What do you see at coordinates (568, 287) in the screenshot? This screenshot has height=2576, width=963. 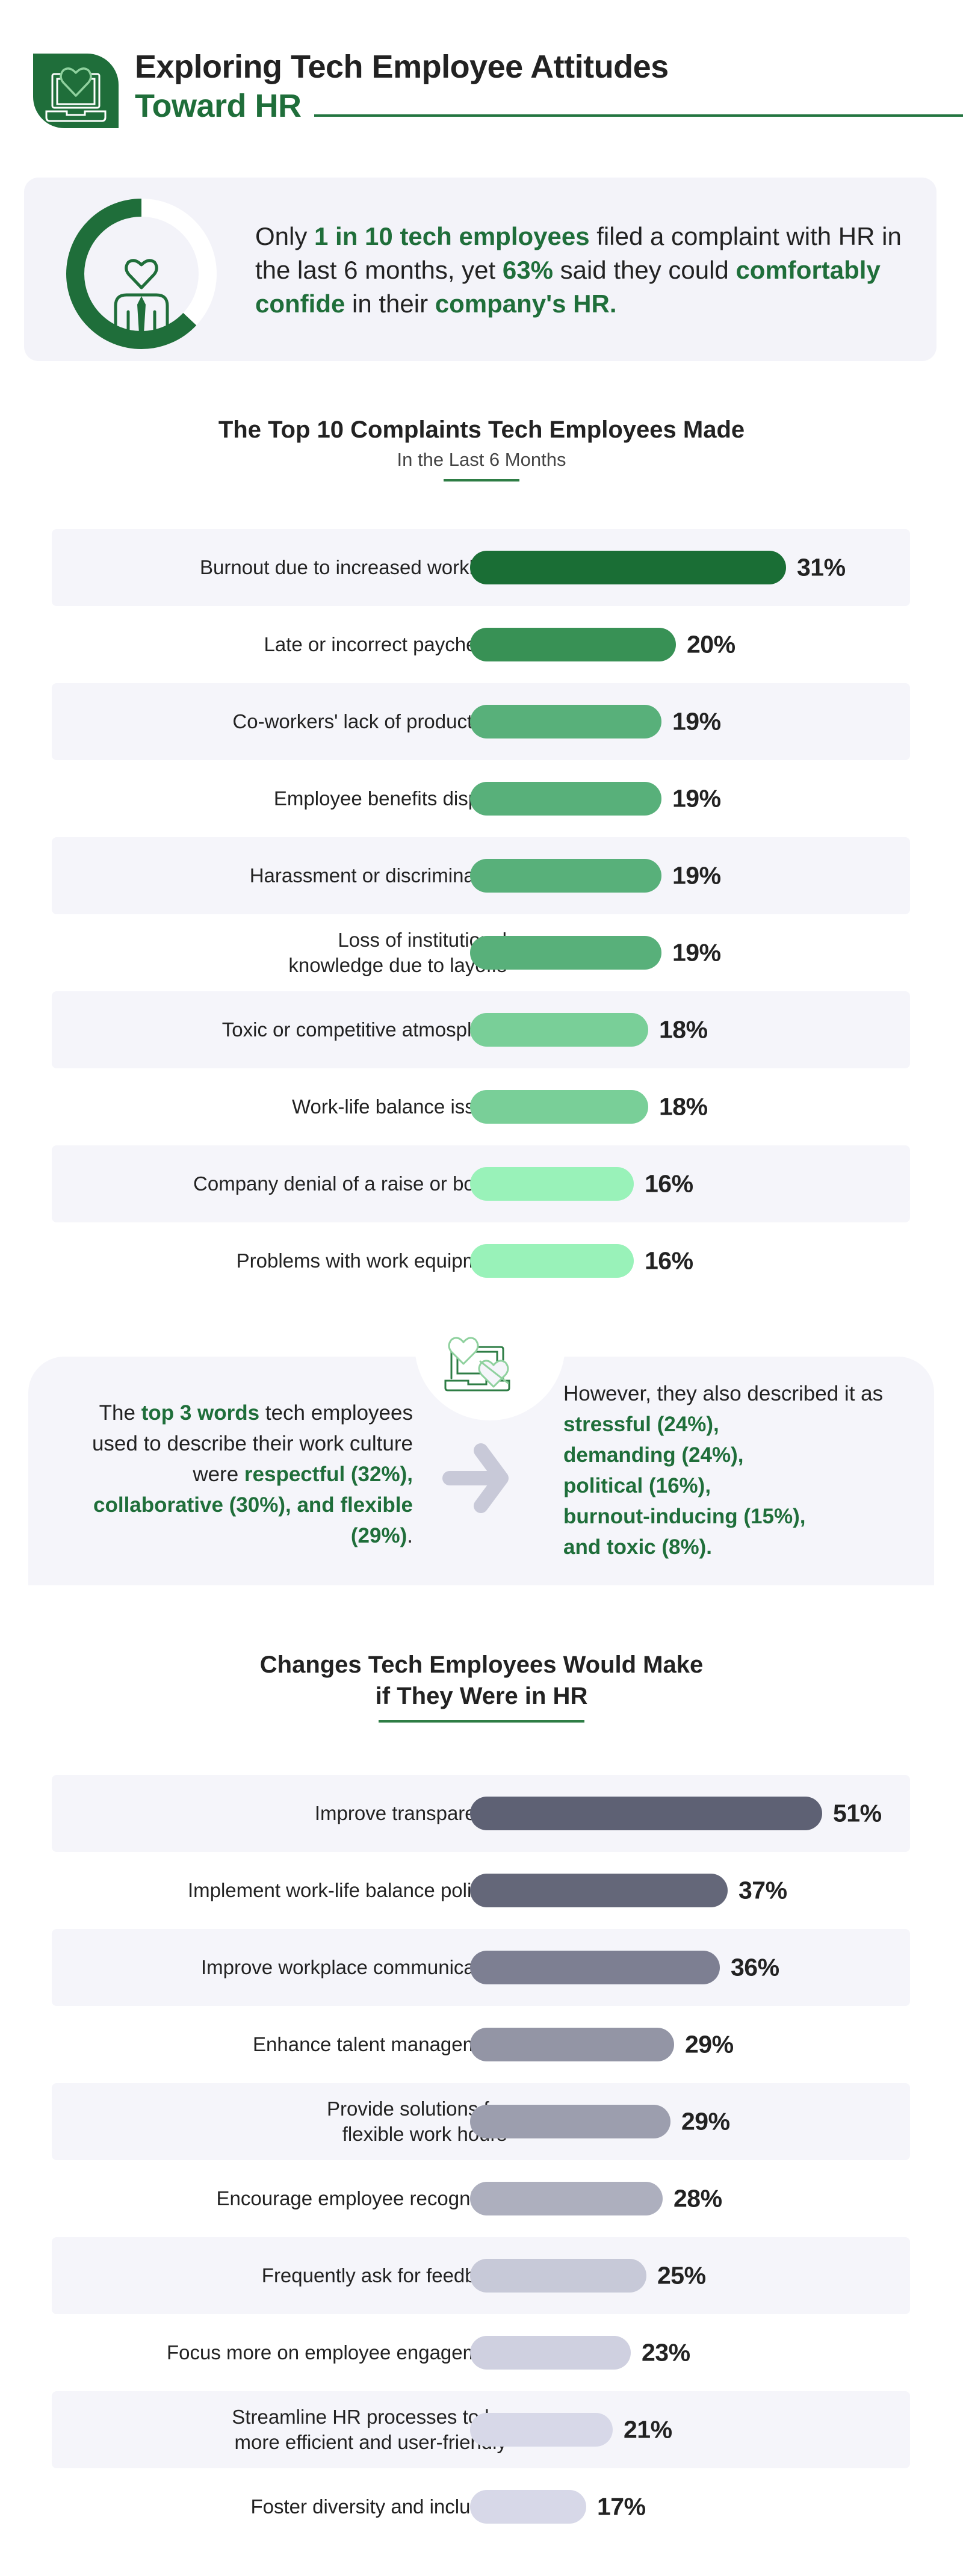 I see `stat-highlight-confide: comfortably confide` at bounding box center [568, 287].